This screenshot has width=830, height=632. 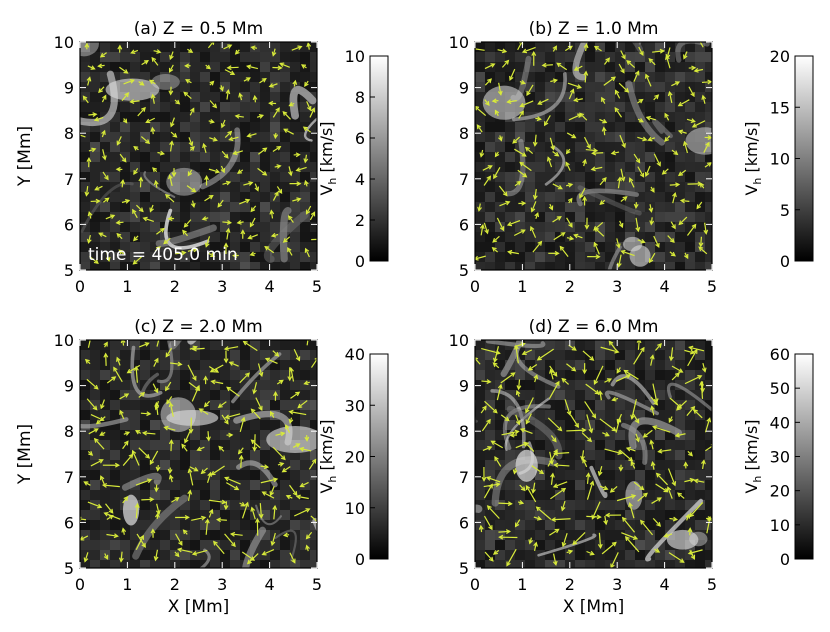 I want to click on panel-title: (c) Z = 2.0 Mm, so click(x=198, y=327).